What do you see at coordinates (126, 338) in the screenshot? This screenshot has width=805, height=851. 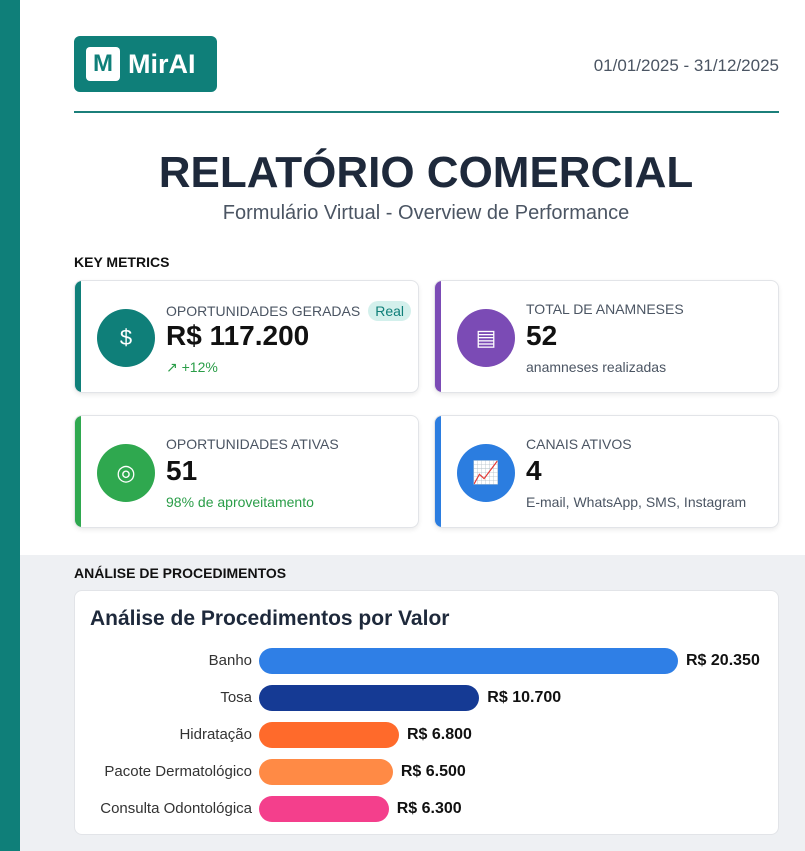 I see `dollar-icon: $` at bounding box center [126, 338].